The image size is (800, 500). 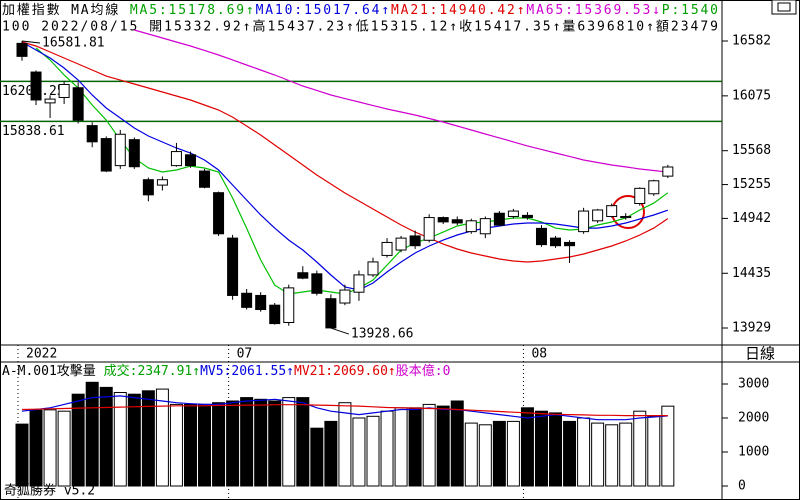 What do you see at coordinates (593, 10) in the screenshot?
I see `header-item: MA65:15369.53↓` at bounding box center [593, 10].